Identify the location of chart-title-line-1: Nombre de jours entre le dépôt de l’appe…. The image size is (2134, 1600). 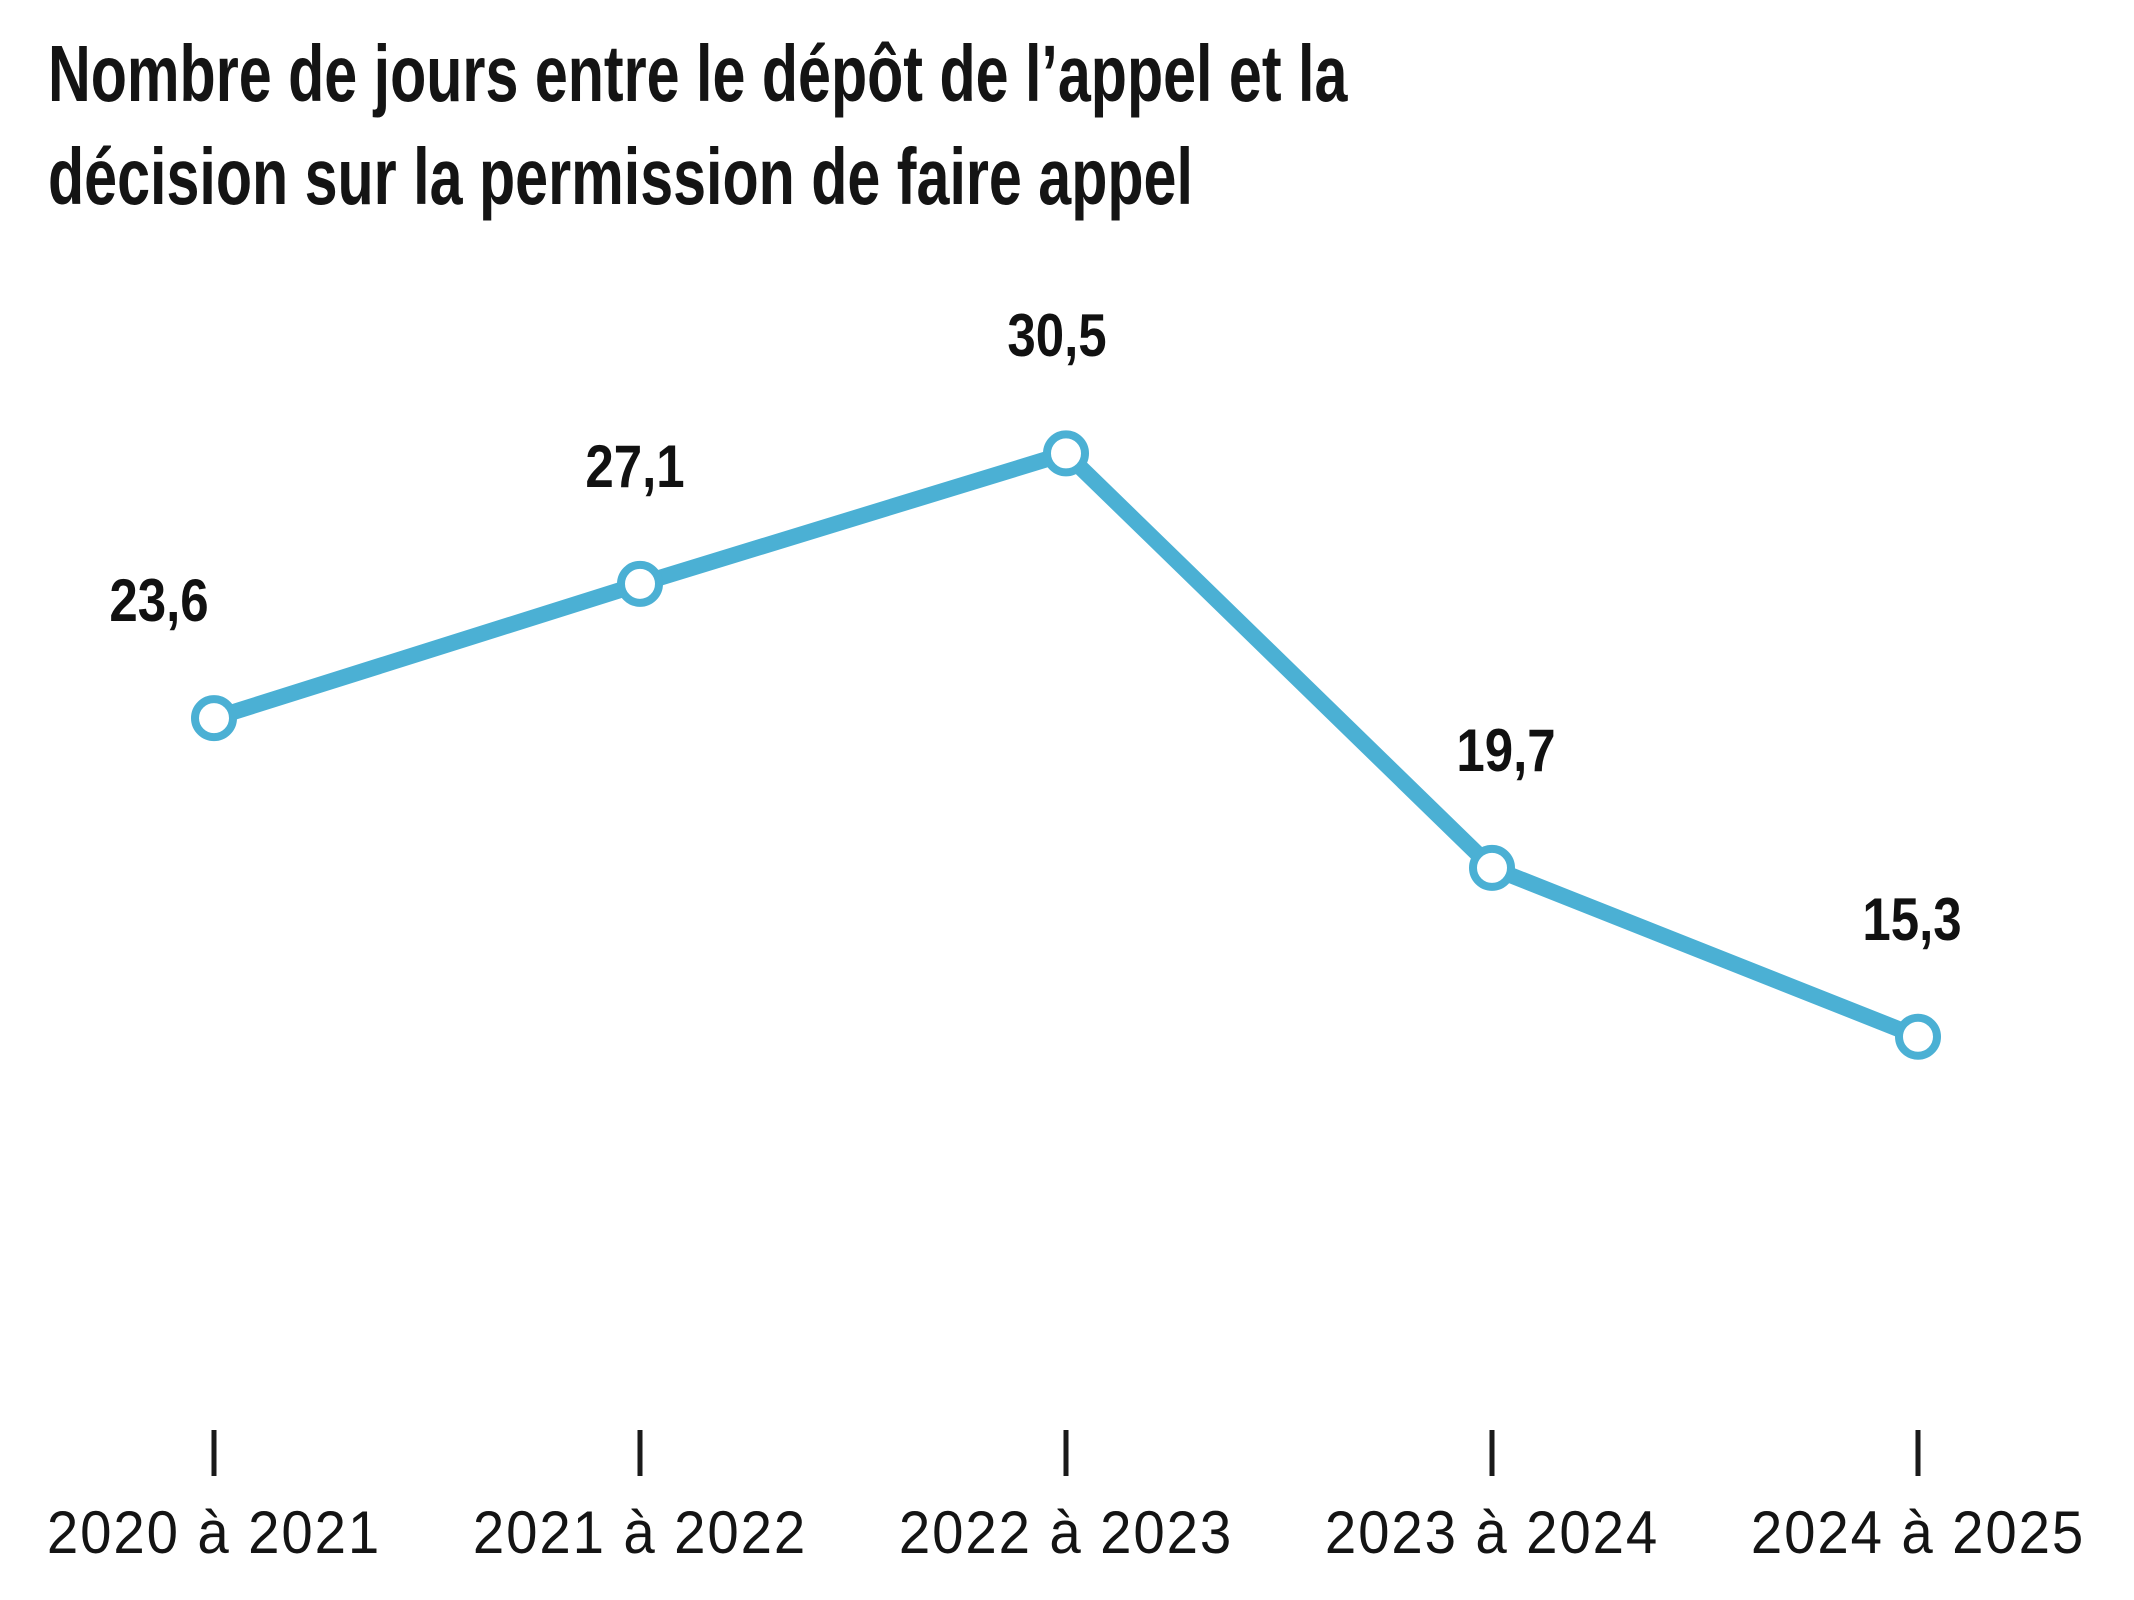
(698, 73).